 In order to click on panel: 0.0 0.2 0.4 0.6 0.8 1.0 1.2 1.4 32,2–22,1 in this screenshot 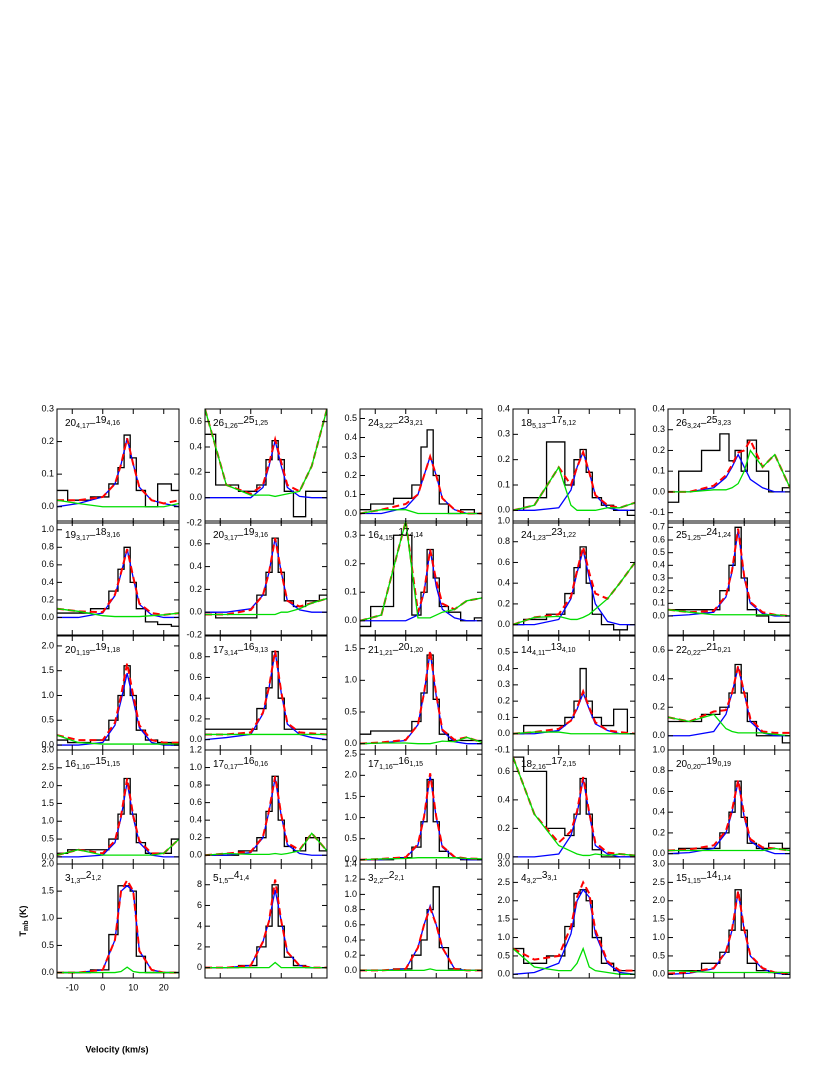, I will do `click(413, 918)`.